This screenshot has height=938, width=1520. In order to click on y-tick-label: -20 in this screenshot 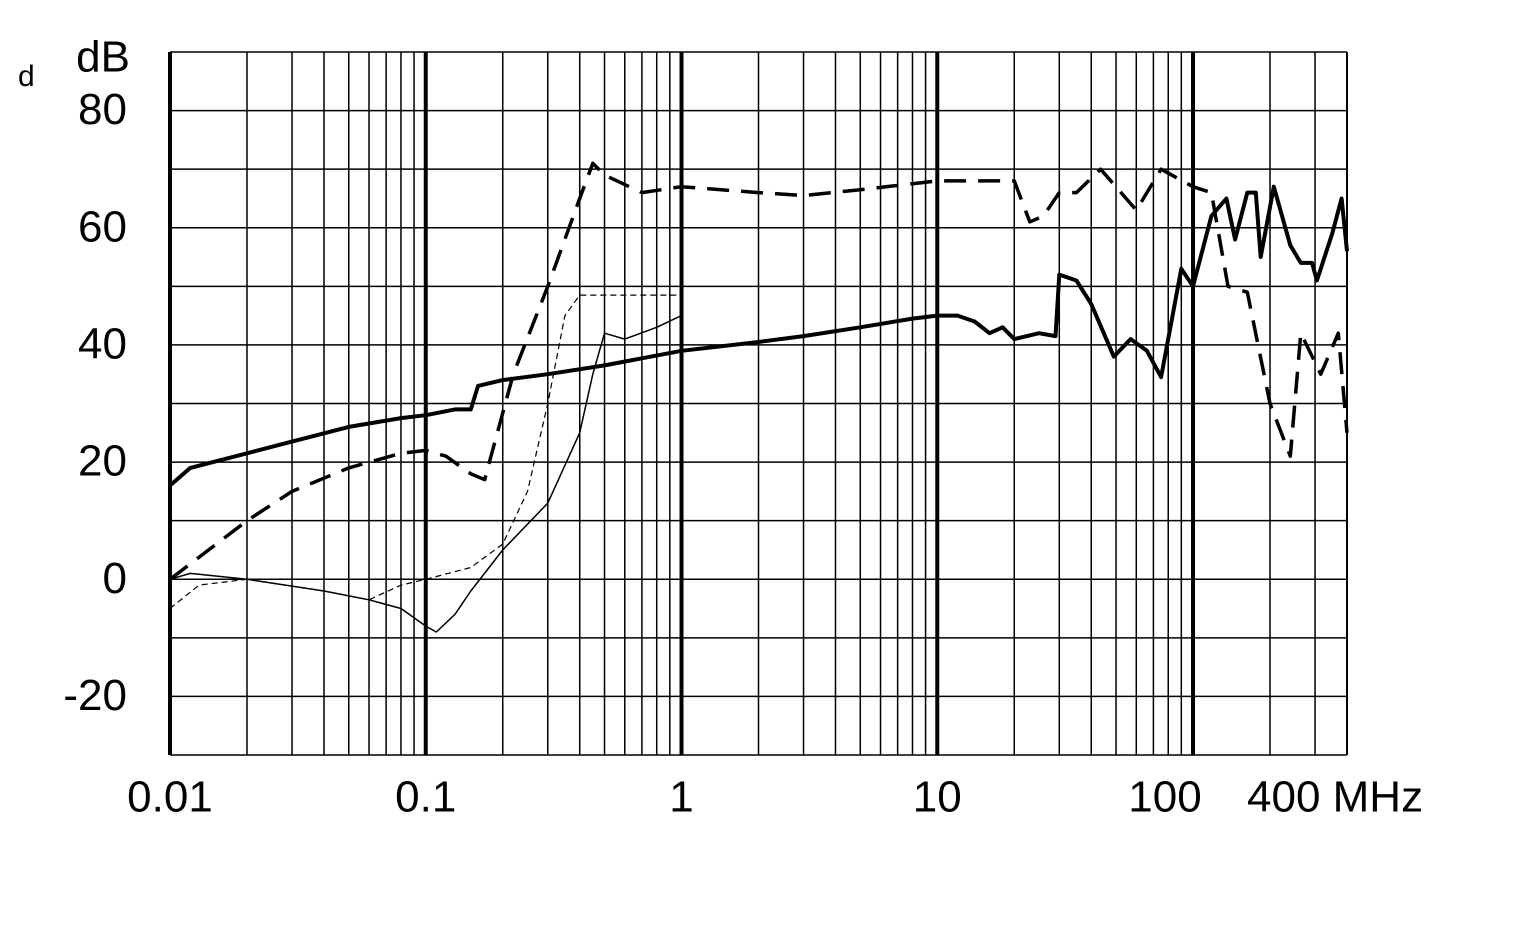, I will do `click(95, 695)`.